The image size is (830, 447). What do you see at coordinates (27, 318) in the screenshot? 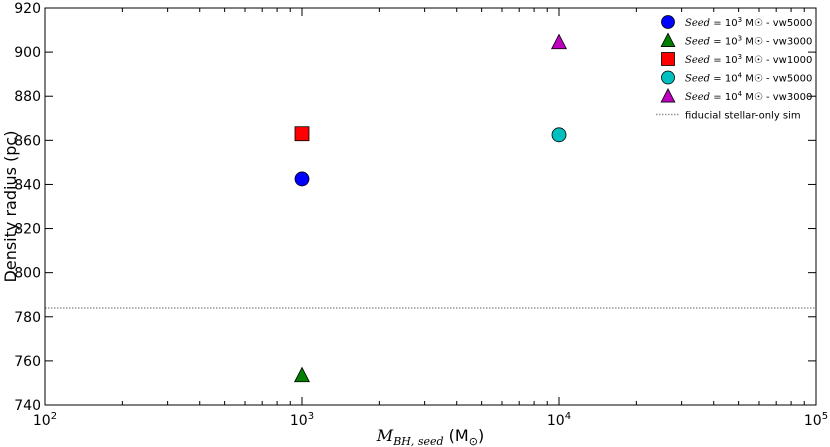
I see `y-tick-label: 780` at bounding box center [27, 318].